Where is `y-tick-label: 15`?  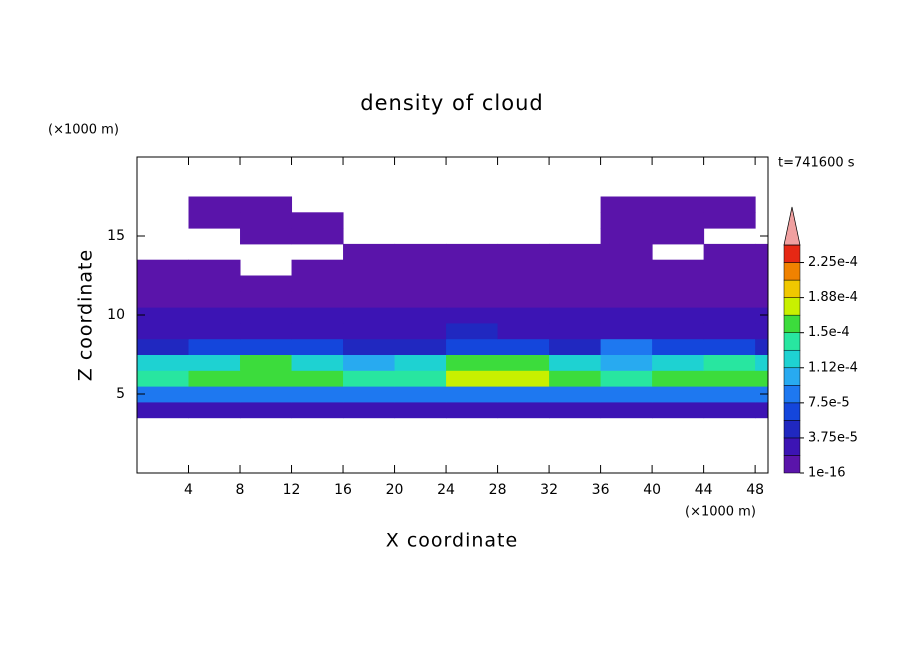 y-tick-label: 15 is located at coordinates (116, 236).